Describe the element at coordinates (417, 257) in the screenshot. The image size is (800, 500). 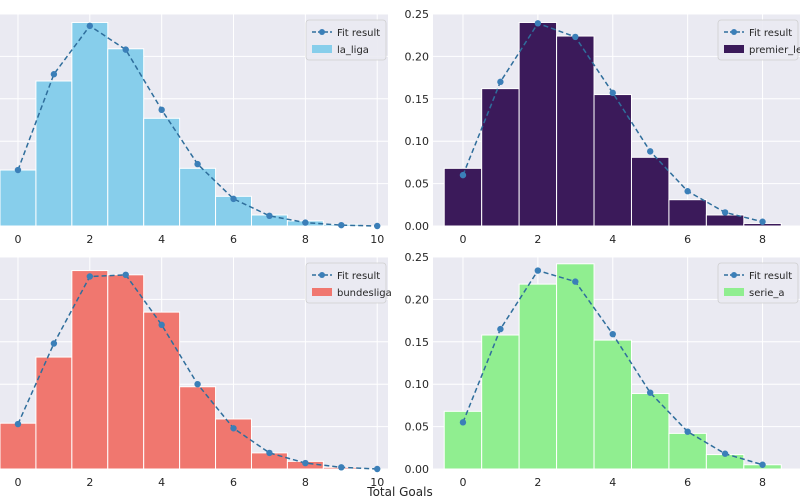
I see `y-tick-label: 0.25` at that location.